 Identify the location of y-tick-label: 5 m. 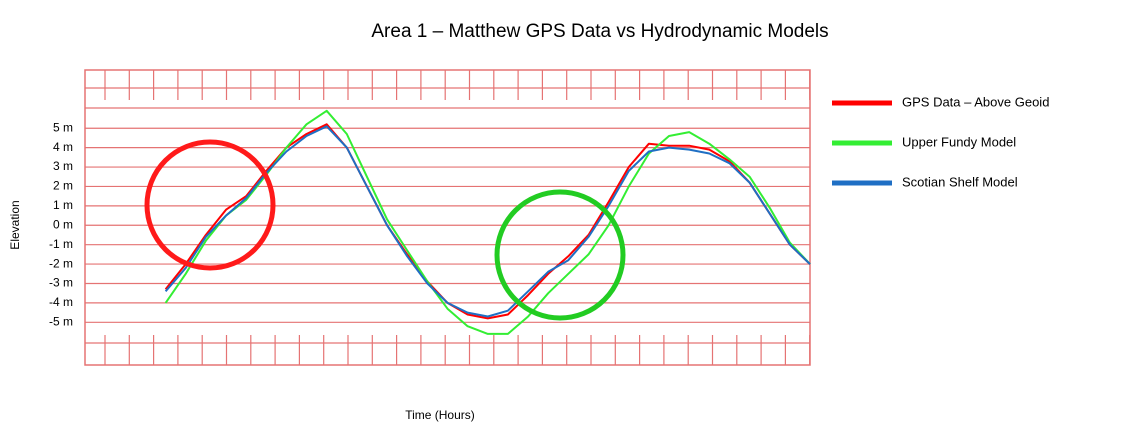
(63, 127).